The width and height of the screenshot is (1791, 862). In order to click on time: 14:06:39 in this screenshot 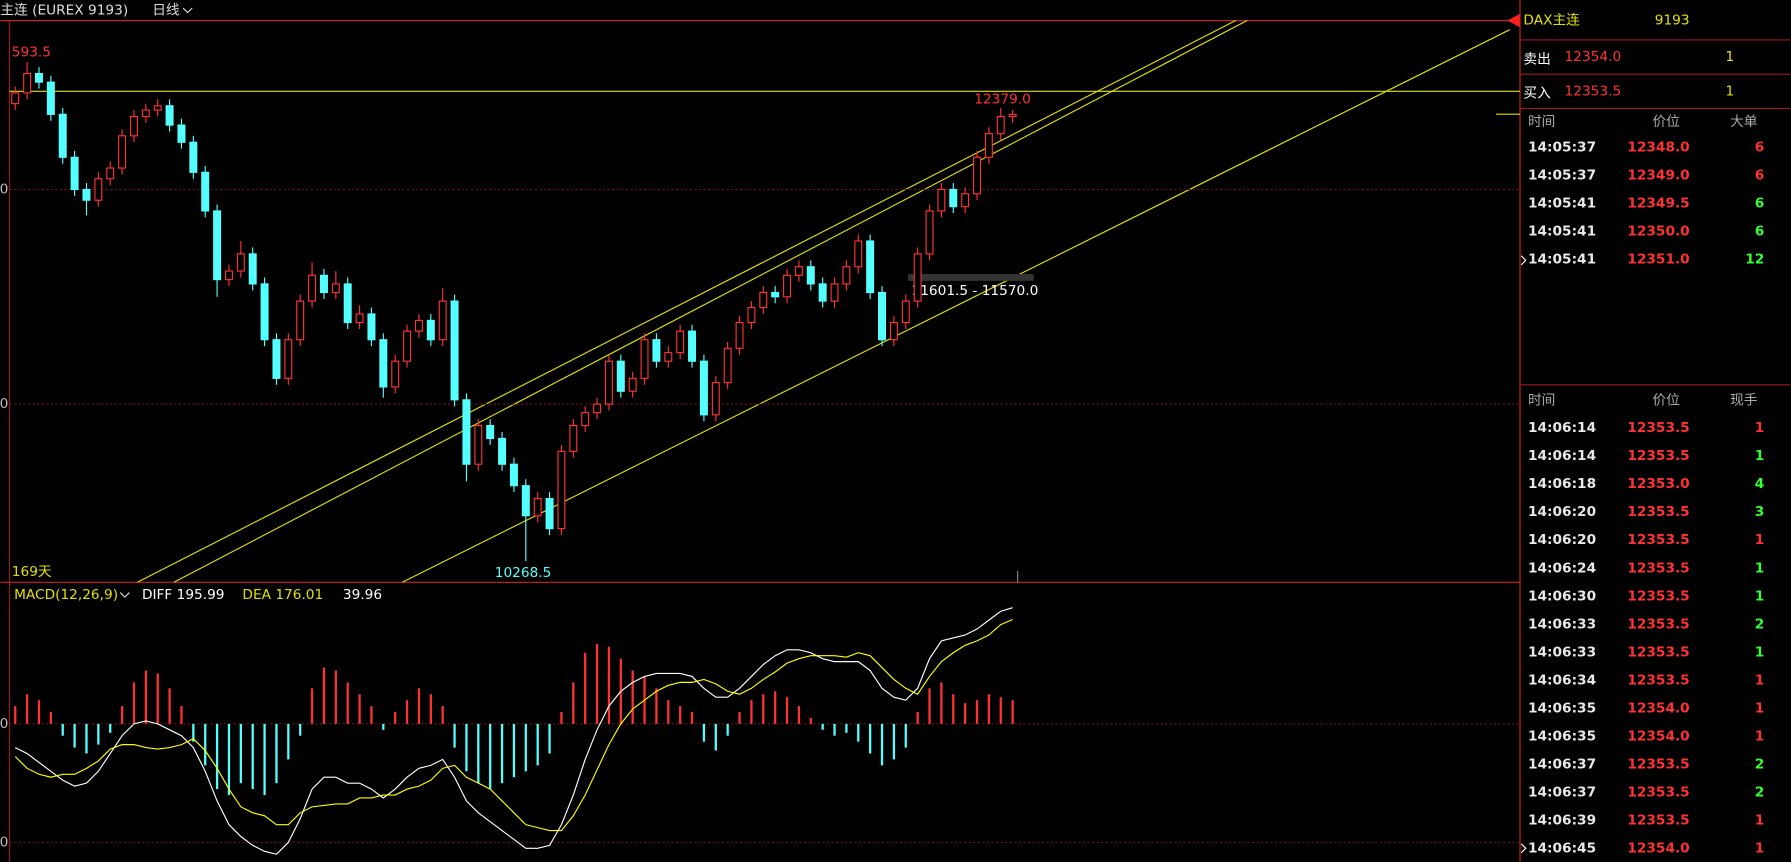, I will do `click(1562, 821)`.